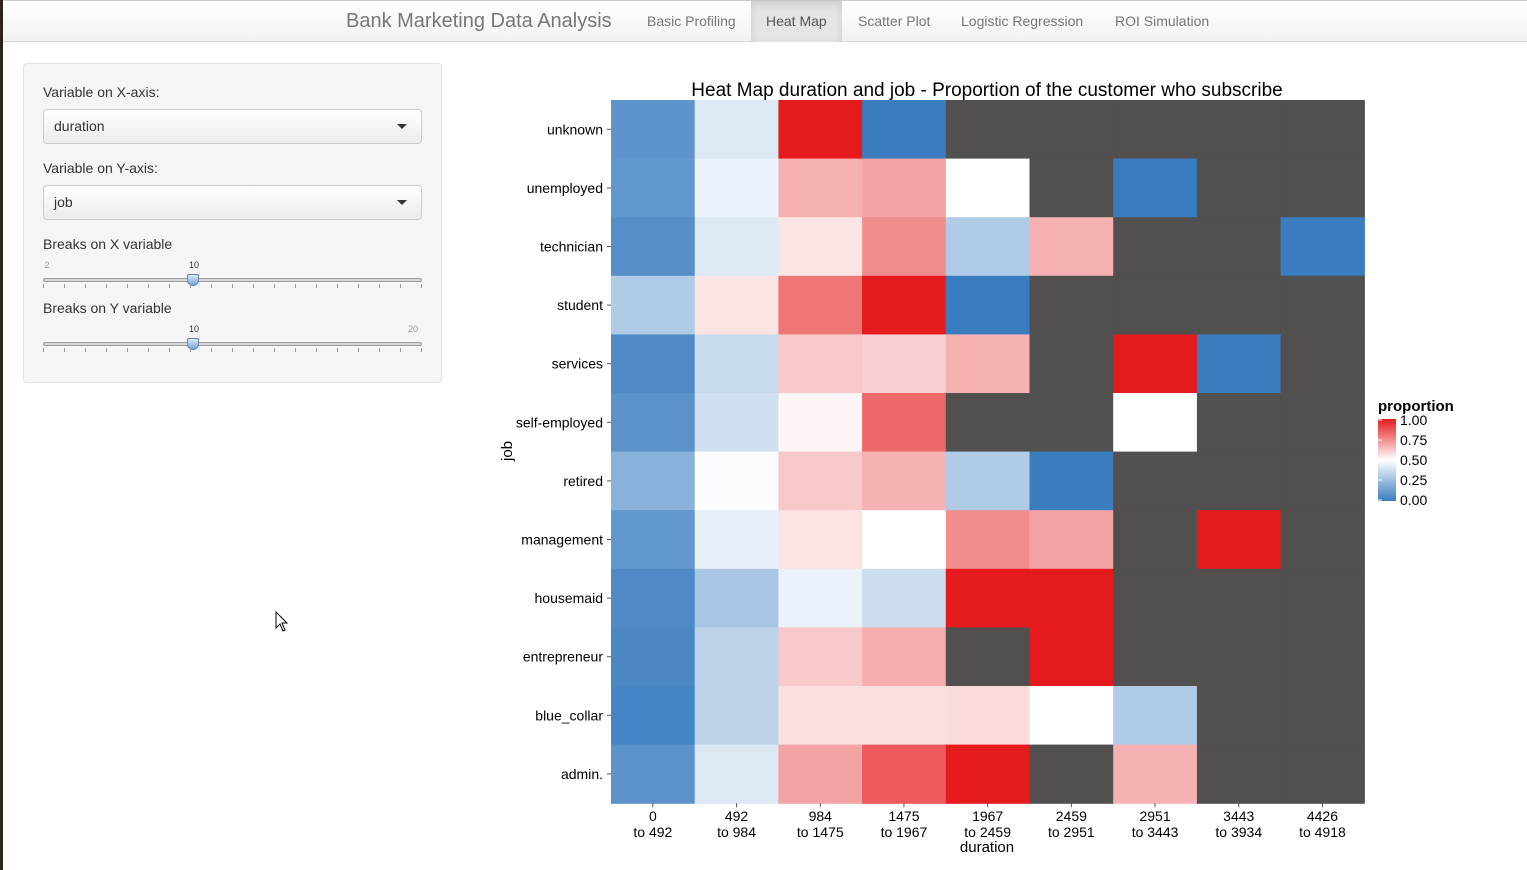 This screenshot has width=1527, height=870. Describe the element at coordinates (796, 21) in the screenshot. I see `tab-heat-map: Heat Map` at that location.